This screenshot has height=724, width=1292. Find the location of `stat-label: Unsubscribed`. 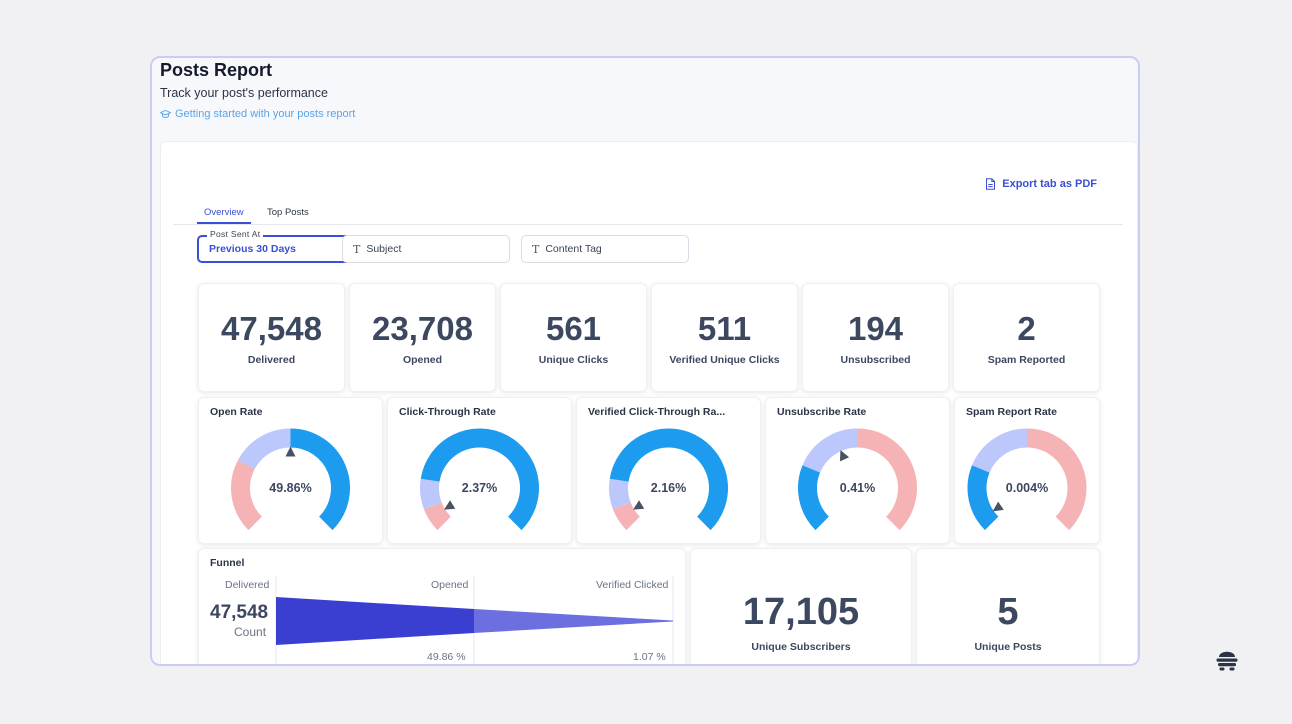

stat-label: Unsubscribed is located at coordinates (875, 360).